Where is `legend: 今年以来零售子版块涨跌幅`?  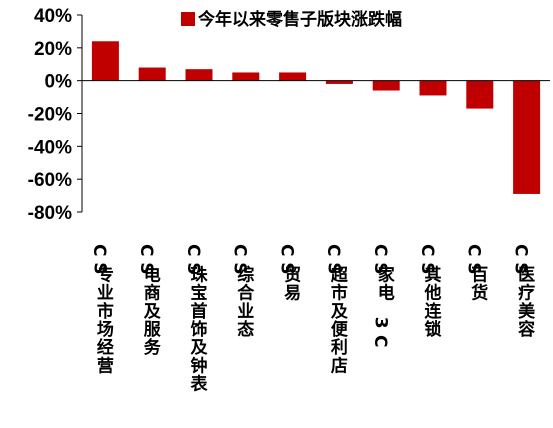 legend: 今年以来零售子版块涨跌幅 is located at coordinates (291, 19).